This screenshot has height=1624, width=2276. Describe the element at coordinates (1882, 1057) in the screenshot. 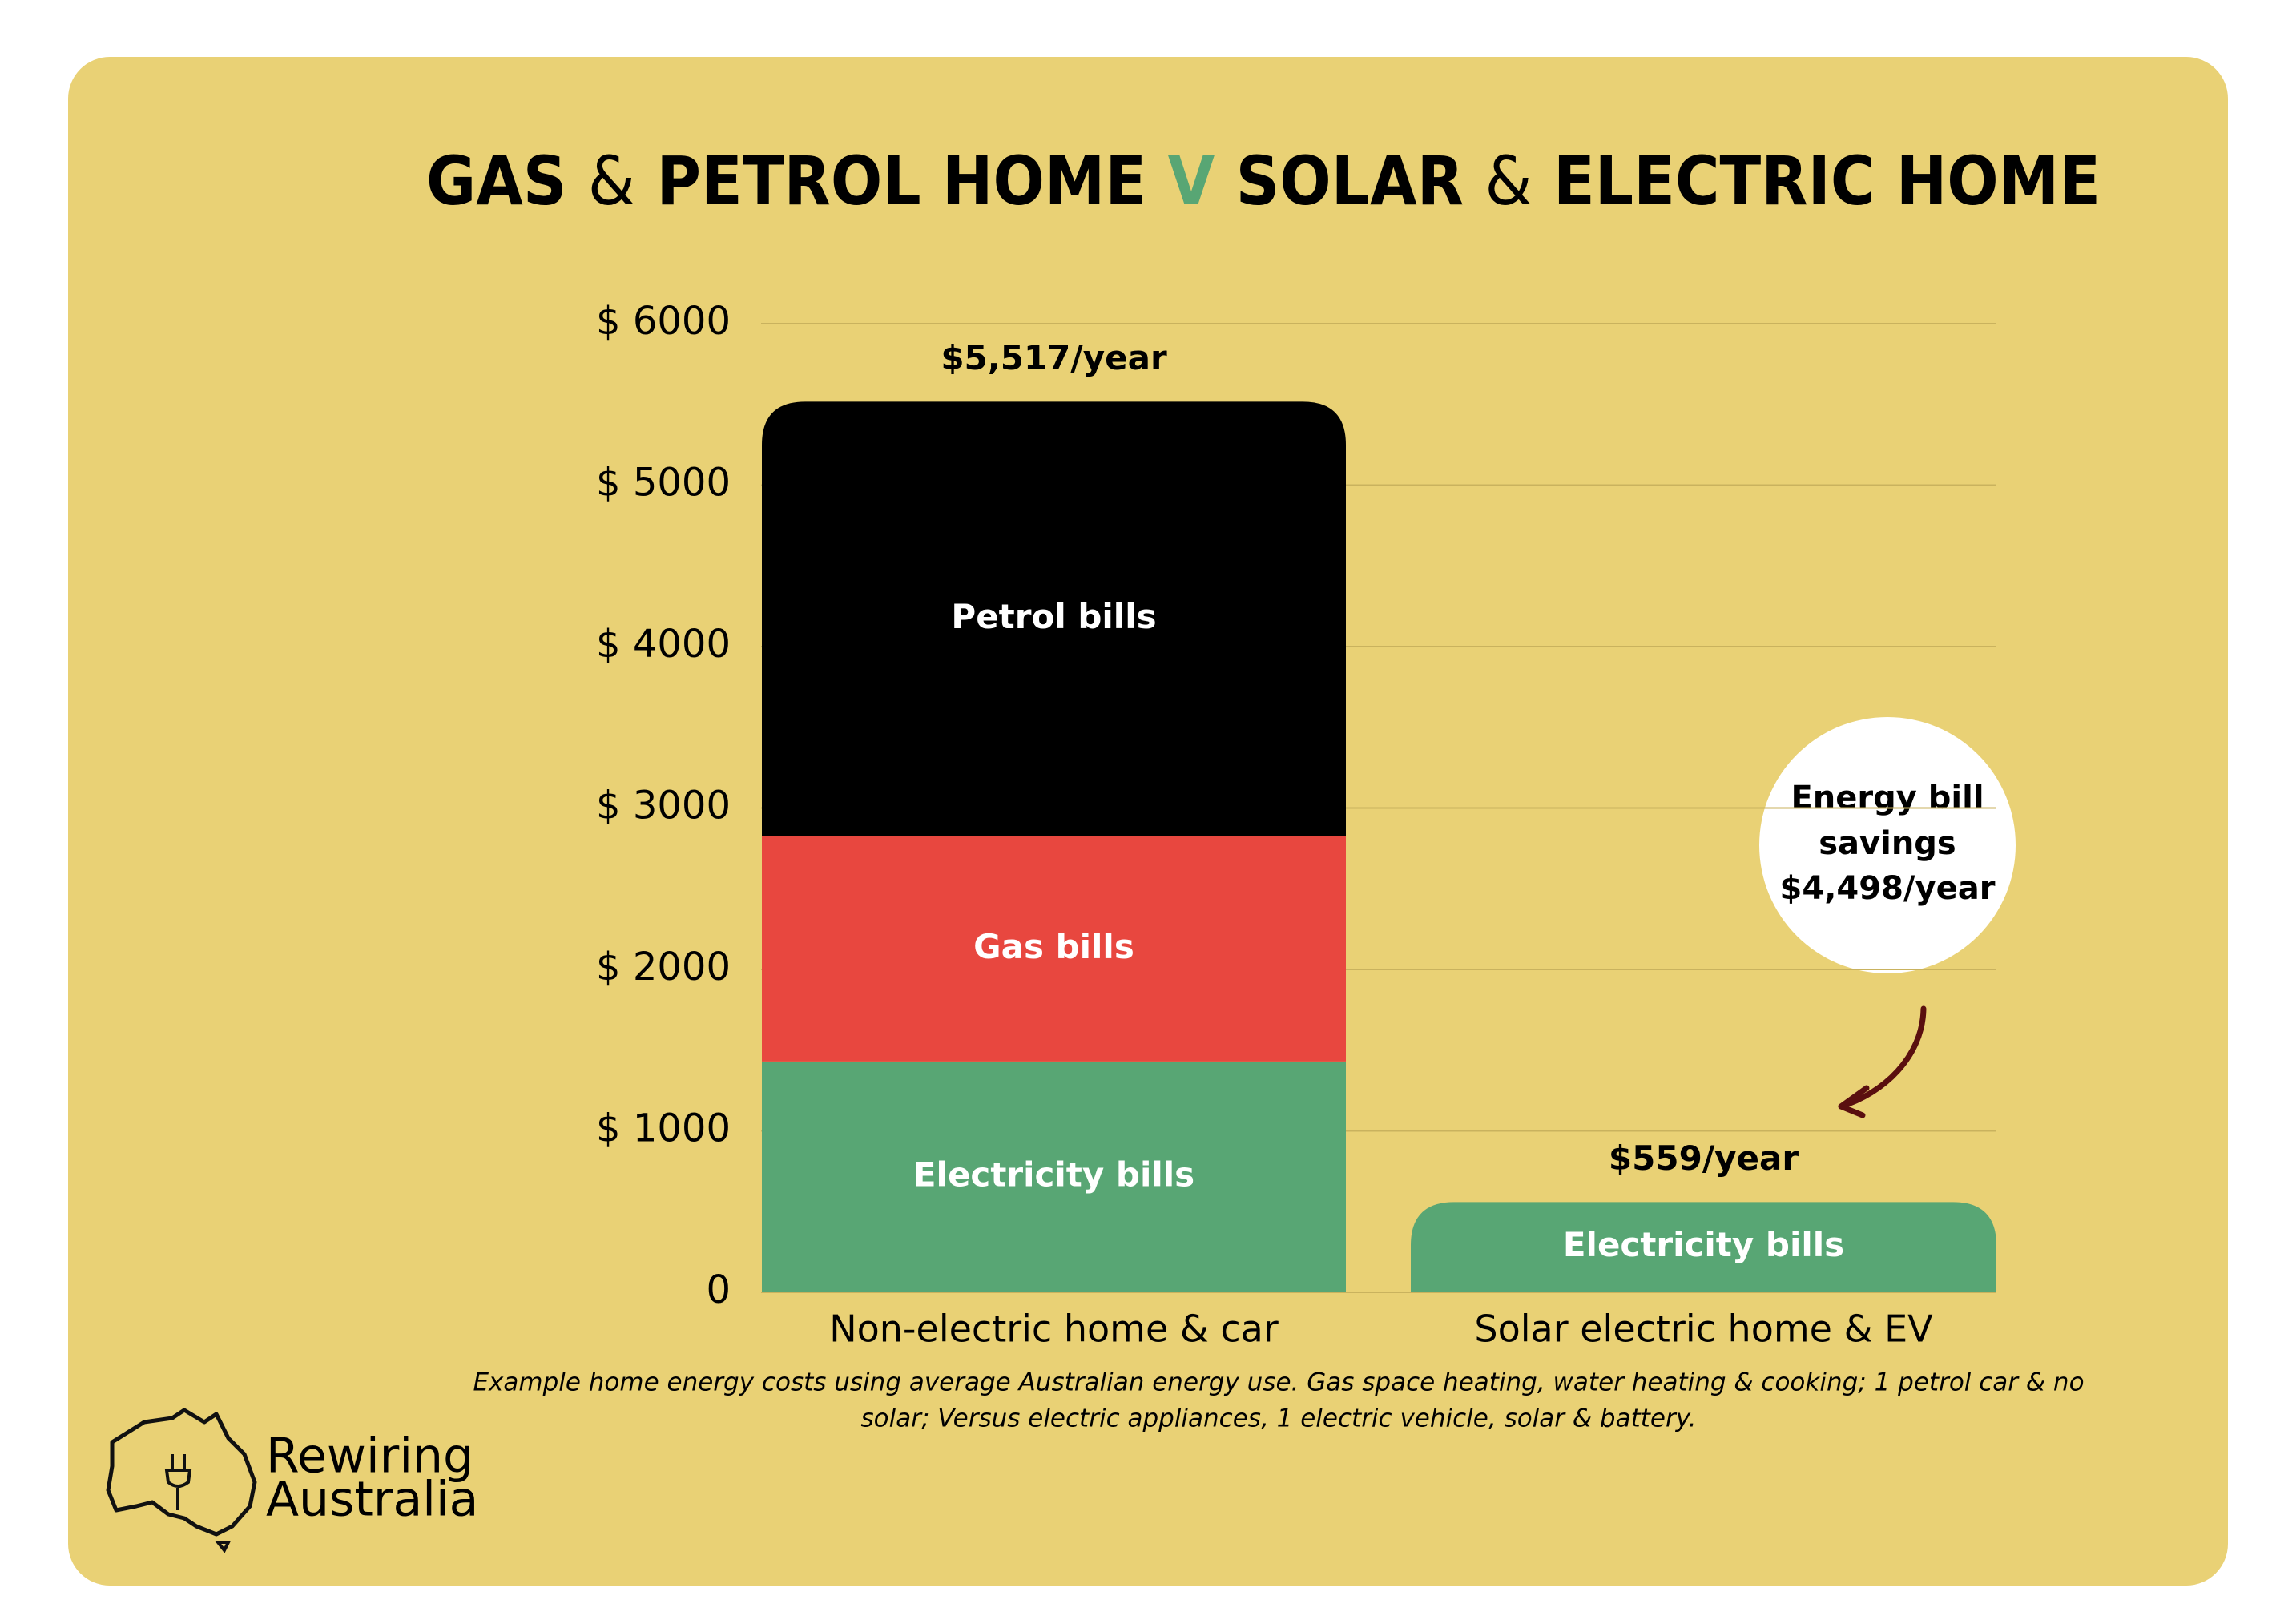

I see `arrow` at that location.